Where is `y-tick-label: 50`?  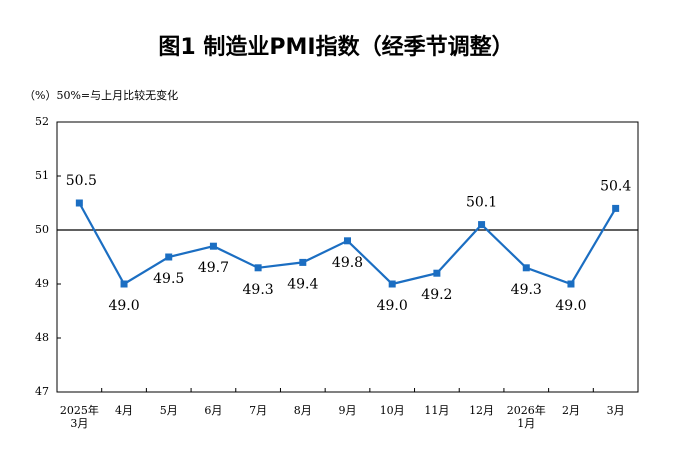 y-tick-label: 50 is located at coordinates (42, 229).